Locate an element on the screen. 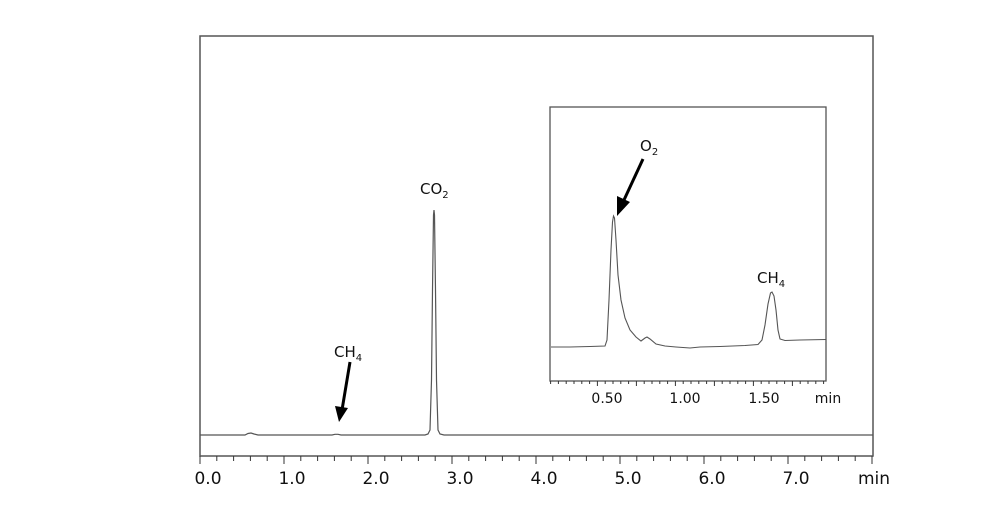  ch4-main-annotation: CH4 is located at coordinates (348, 382).